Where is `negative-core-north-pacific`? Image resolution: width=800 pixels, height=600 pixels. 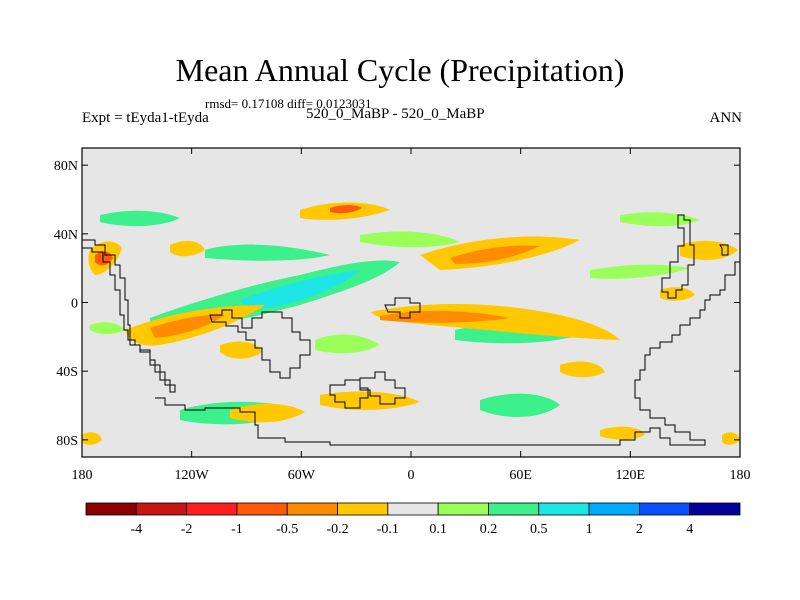 negative-core-north-pacific is located at coordinates (346, 209).